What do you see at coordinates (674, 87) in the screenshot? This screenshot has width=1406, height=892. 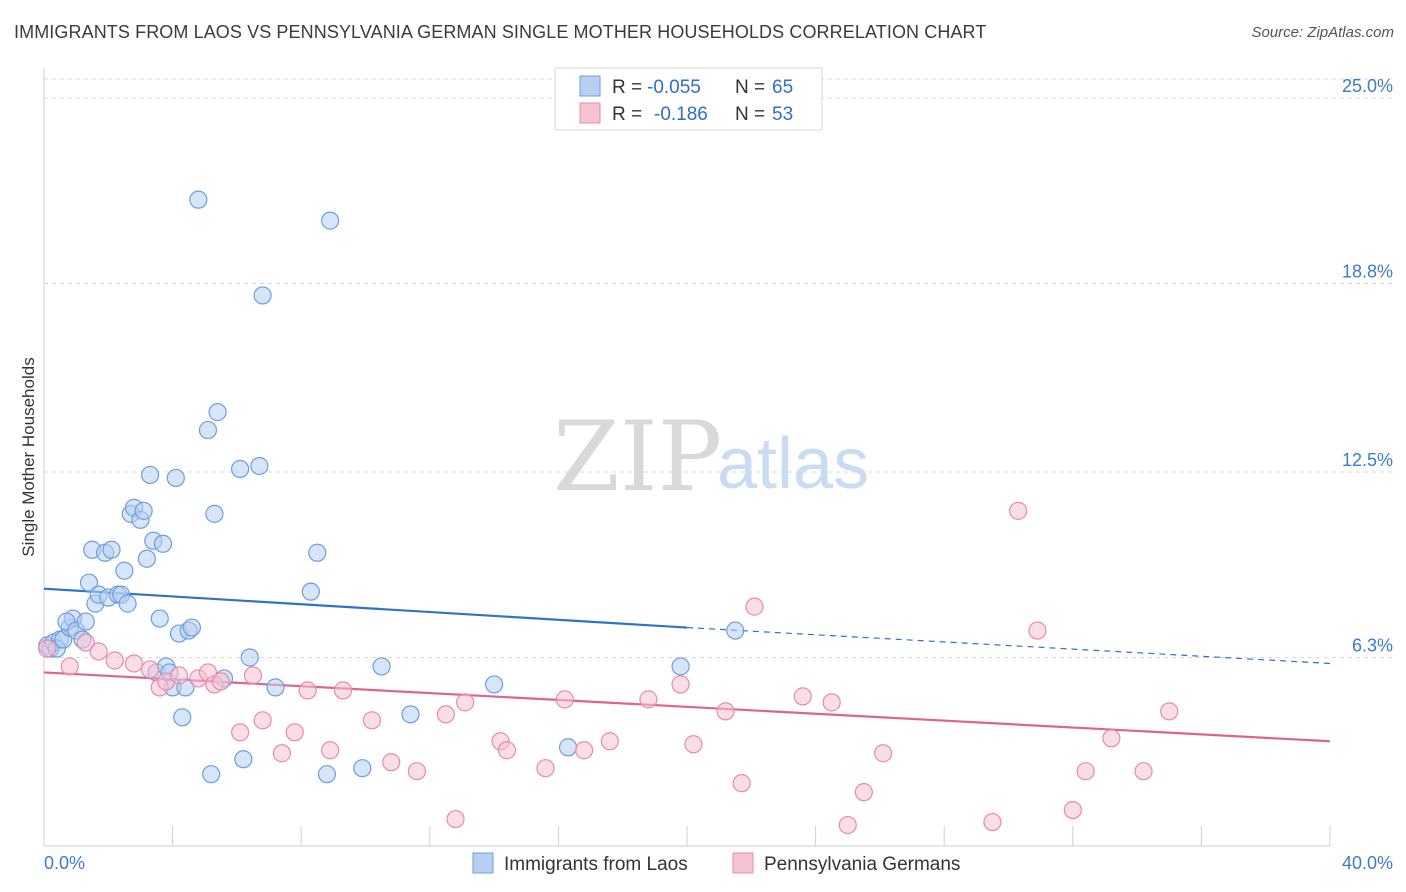 I see `legend-r-value-laos: -0.055` at bounding box center [674, 87].